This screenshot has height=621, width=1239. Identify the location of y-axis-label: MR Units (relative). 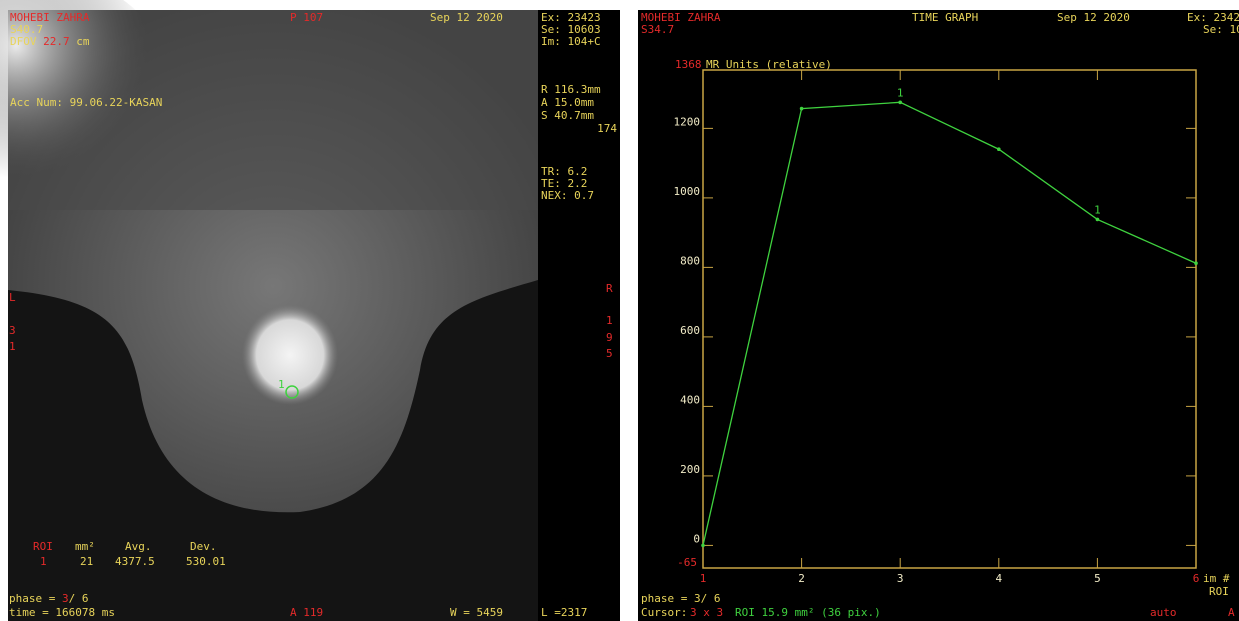
(769, 64).